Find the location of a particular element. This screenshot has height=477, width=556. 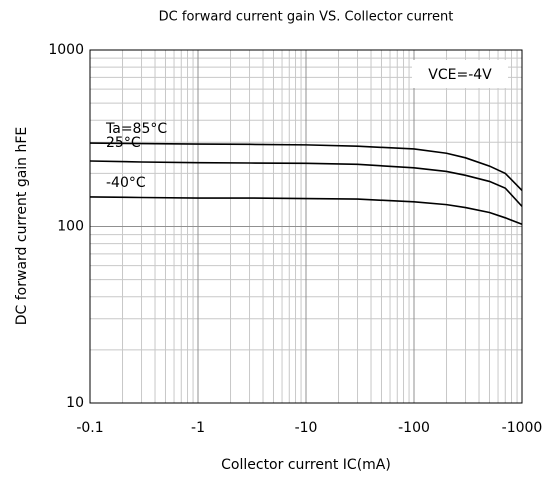

y-tick-label: 10 is located at coordinates (75, 403).